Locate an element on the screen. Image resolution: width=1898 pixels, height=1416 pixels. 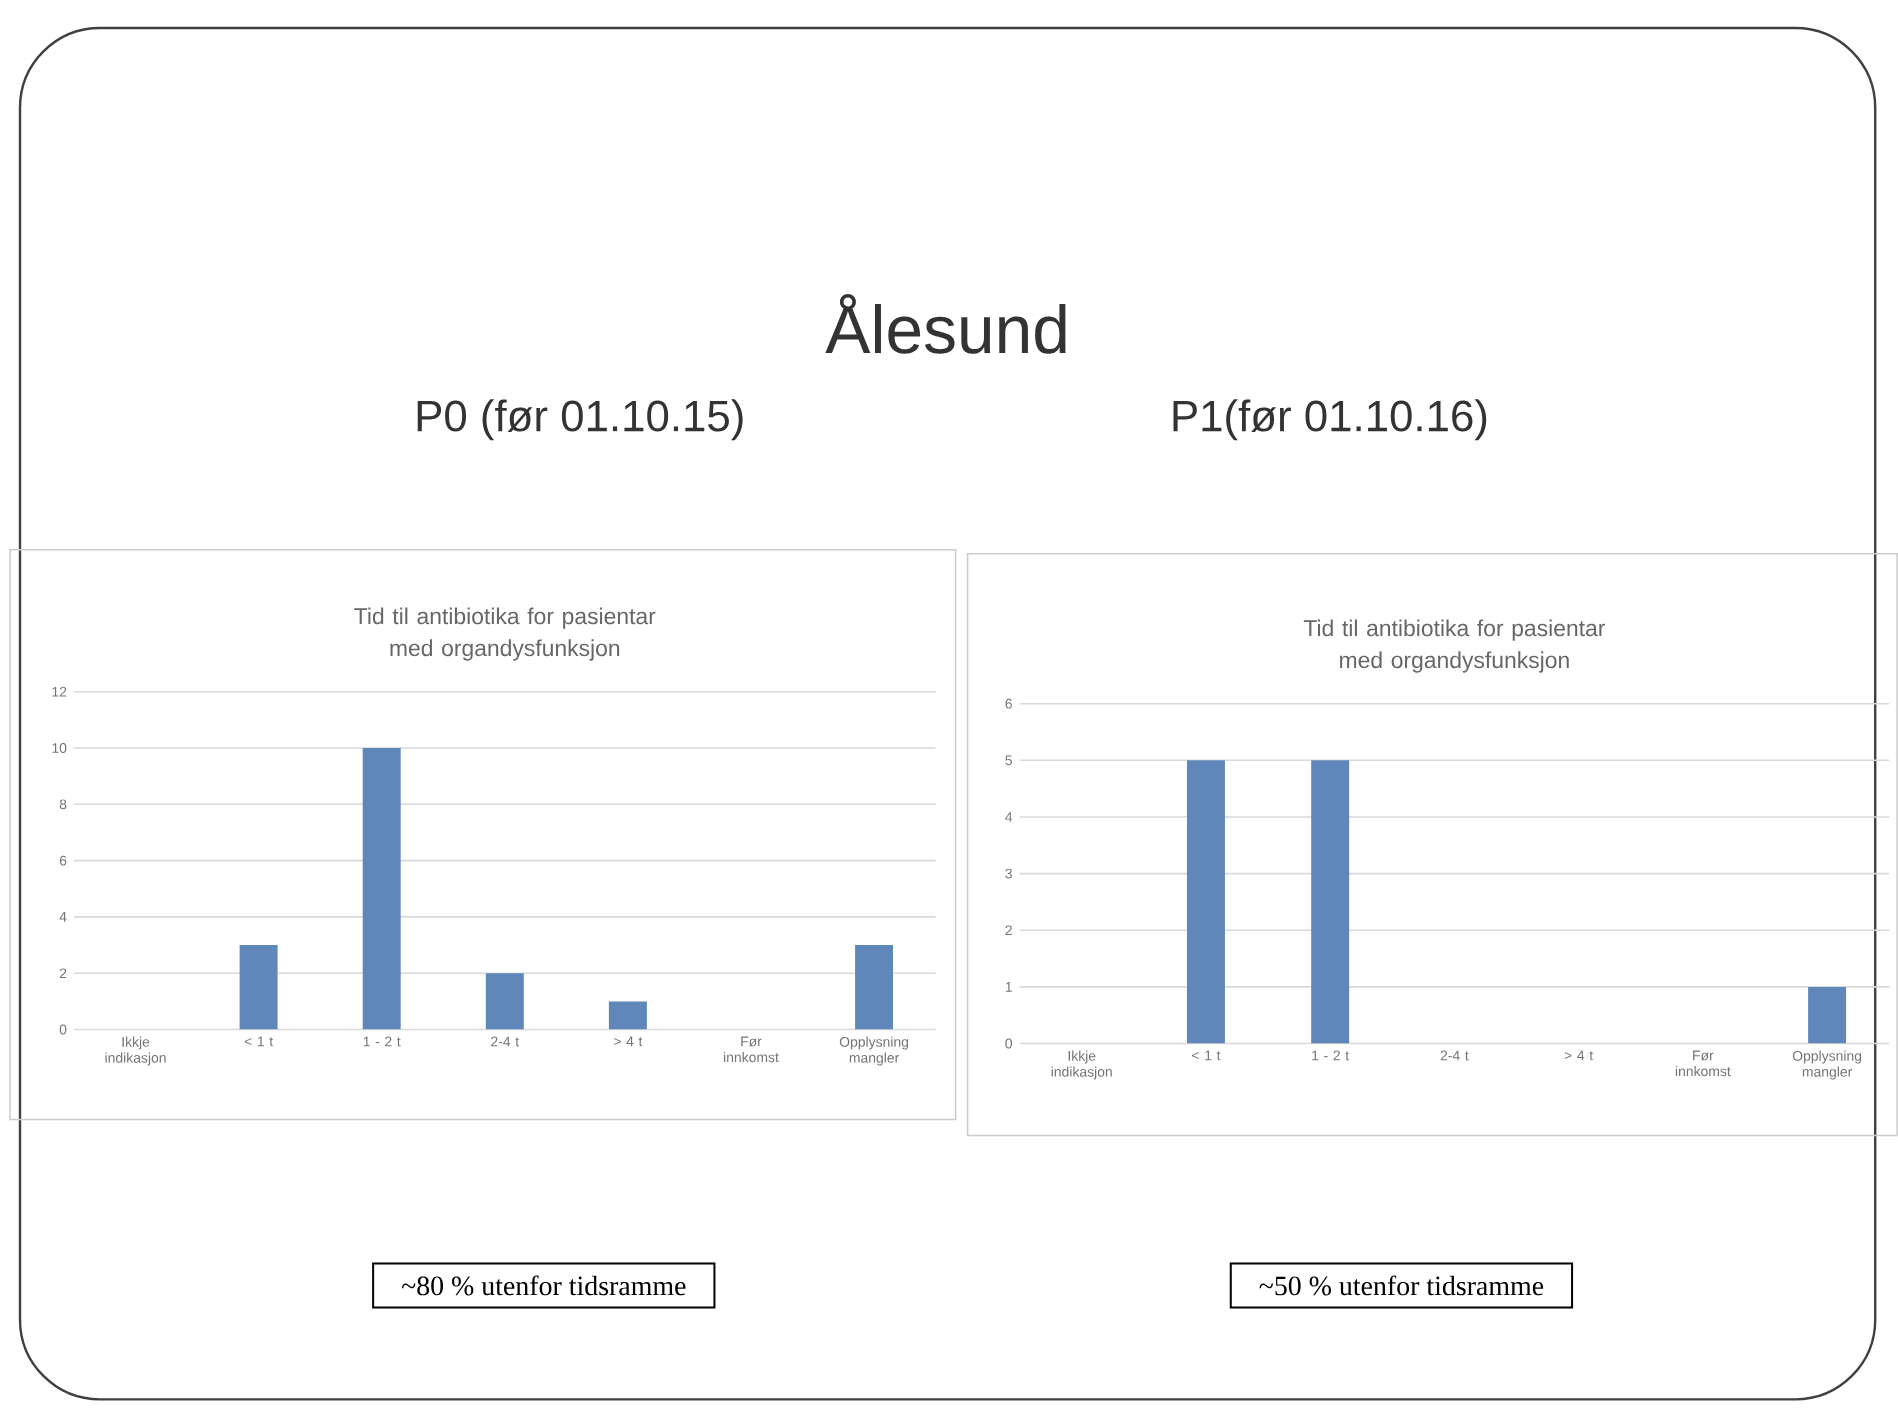
text: ~80 % utenfor tidsramme is located at coordinates (543, 1285).